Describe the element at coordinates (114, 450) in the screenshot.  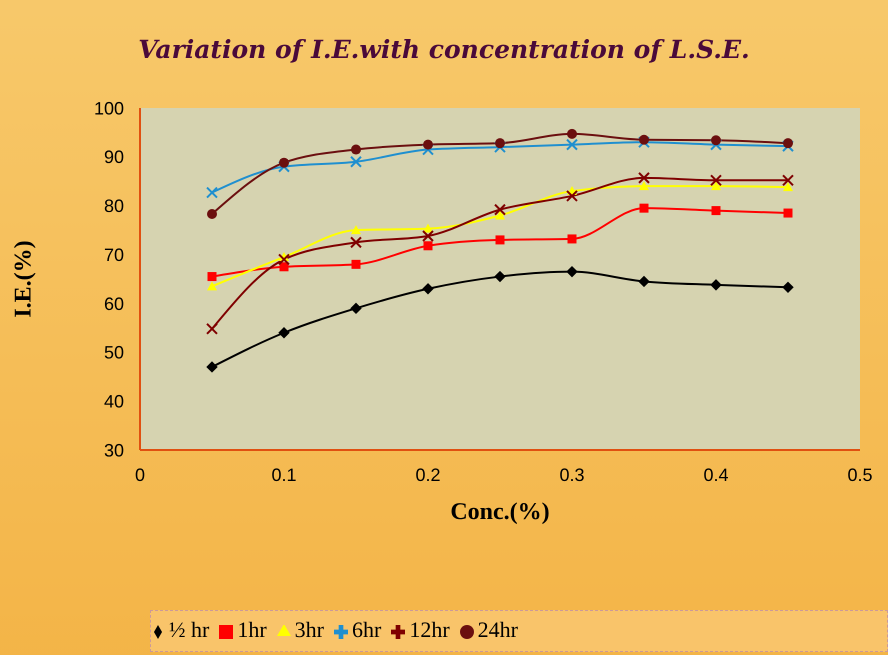
I see `y-tick-label: 30` at that location.